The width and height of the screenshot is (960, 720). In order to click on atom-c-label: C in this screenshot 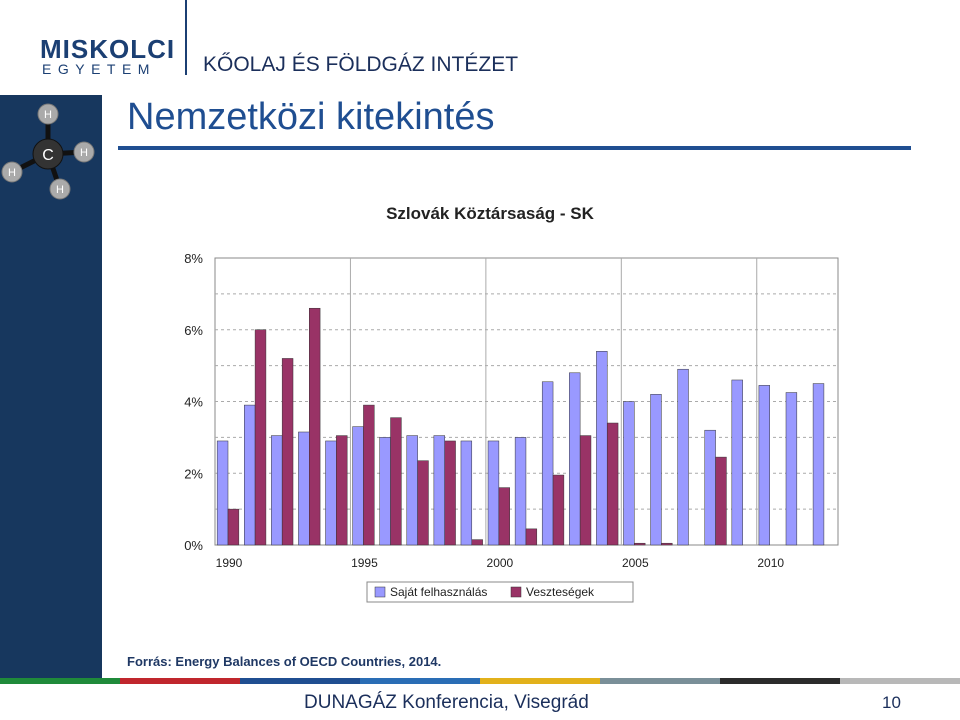, I will do `click(48, 155)`.